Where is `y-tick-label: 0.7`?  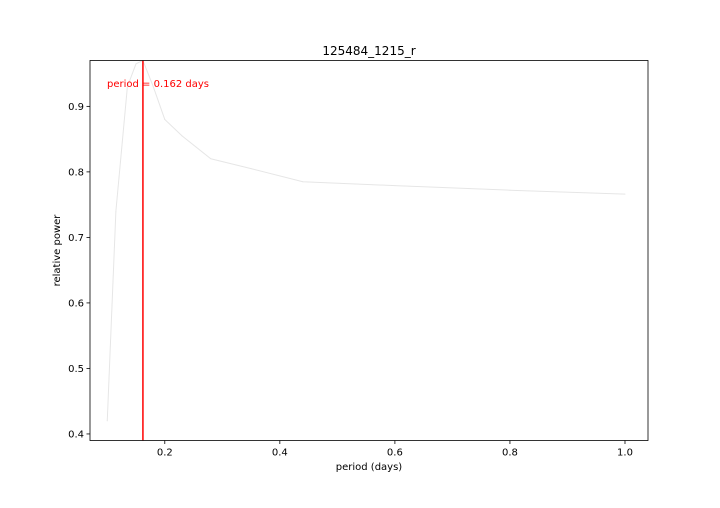
y-tick-label: 0.7 is located at coordinates (76, 238).